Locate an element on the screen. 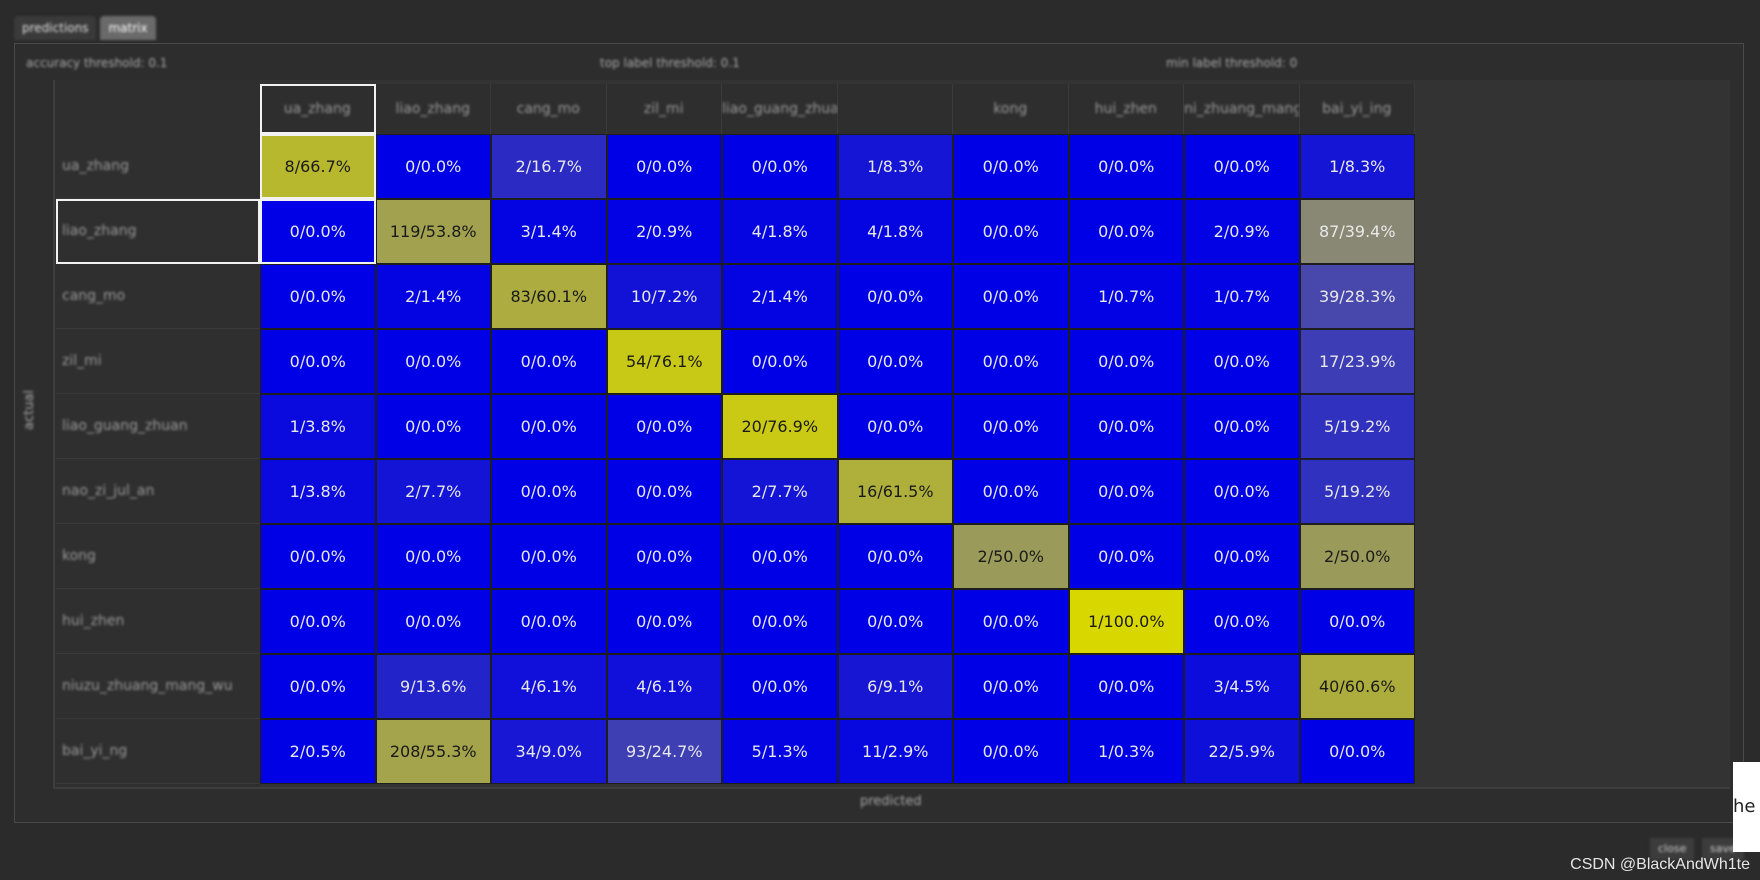 The image size is (1760, 880). column-header: ua_zhang is located at coordinates (318, 109).